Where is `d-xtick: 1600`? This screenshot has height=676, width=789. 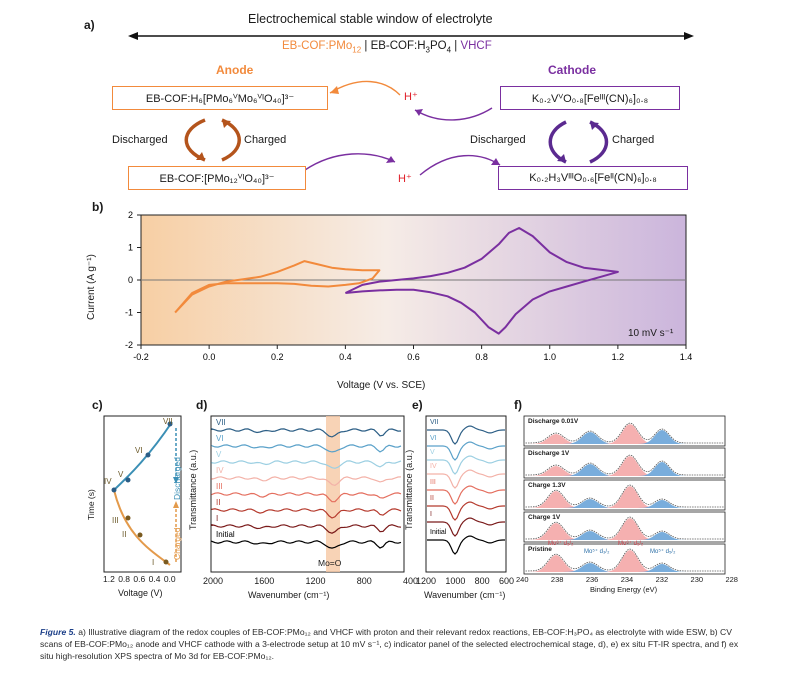 d-xtick: 1600 is located at coordinates (264, 581).